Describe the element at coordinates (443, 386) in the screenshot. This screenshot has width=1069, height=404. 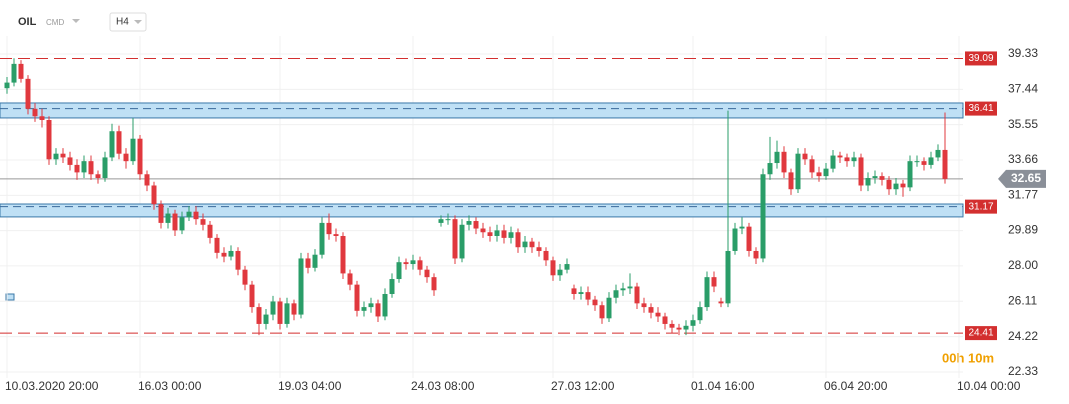
I see `x-tick-label: 24.03 08:00` at that location.